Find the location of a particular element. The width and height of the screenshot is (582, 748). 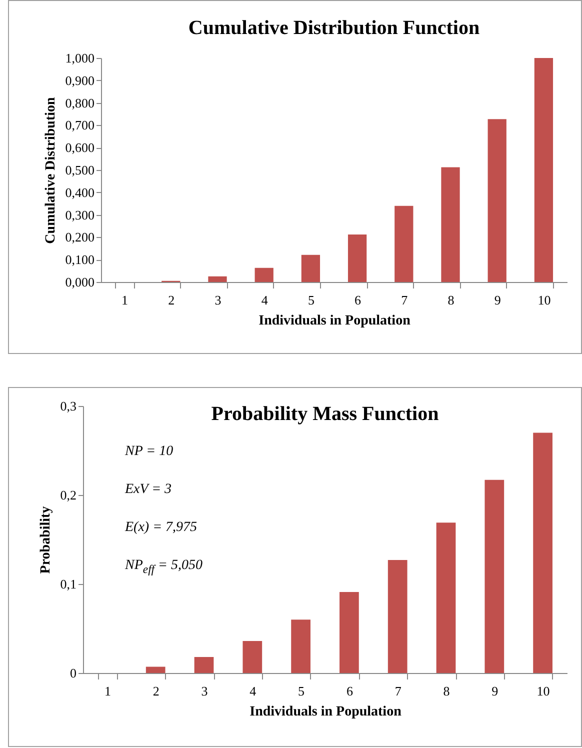

chart-title: Cumulative Distribution Function is located at coordinates (334, 28).